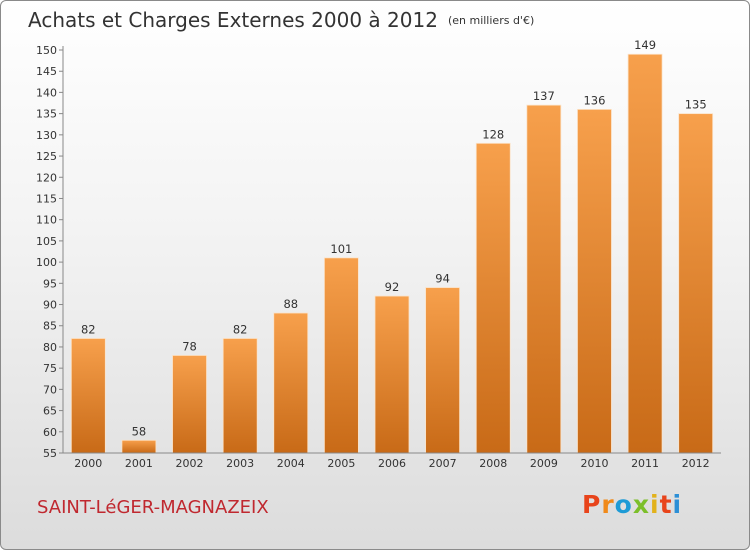 Image resolution: width=750 pixels, height=550 pixels. What do you see at coordinates (666, 504) in the screenshot?
I see `logo-letter: t` at bounding box center [666, 504].